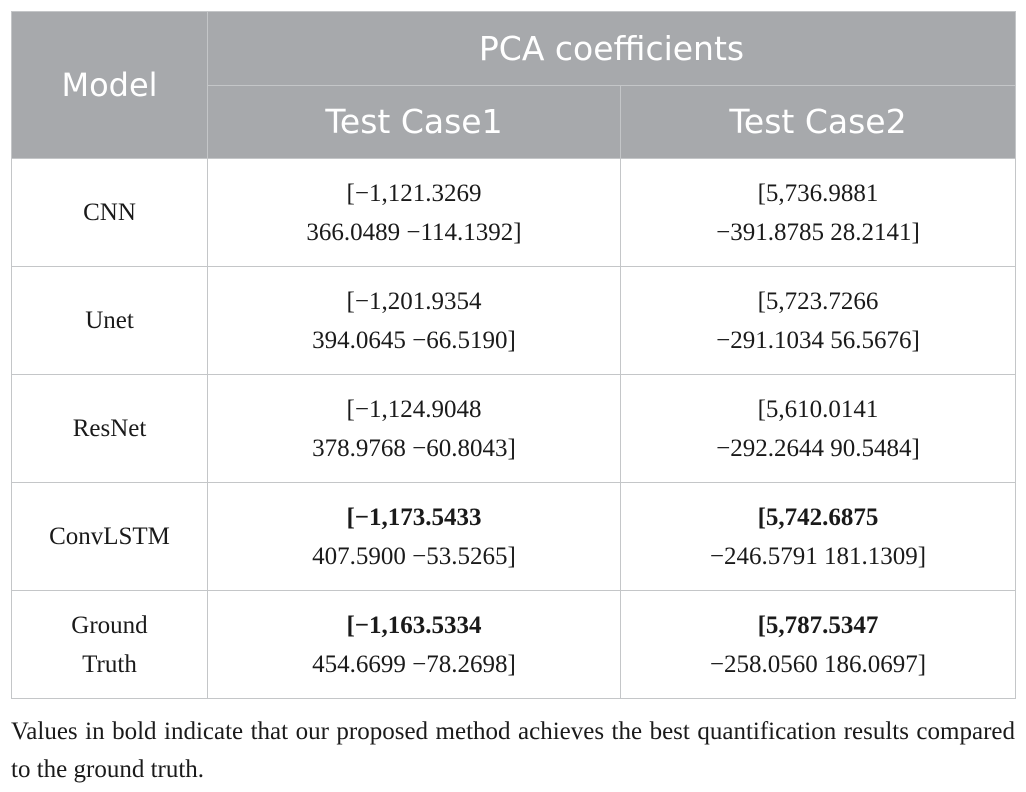 The height and width of the screenshot is (792, 1026). Describe the element at coordinates (818, 448) in the screenshot. I see `coefficients-line-2: −292.2644 90.5484]` at that location.